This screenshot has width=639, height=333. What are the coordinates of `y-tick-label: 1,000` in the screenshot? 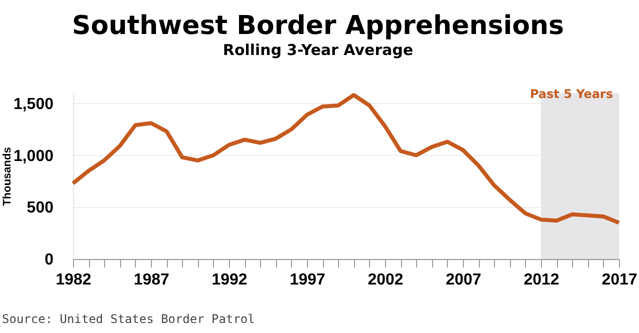 It's located at (33, 156).